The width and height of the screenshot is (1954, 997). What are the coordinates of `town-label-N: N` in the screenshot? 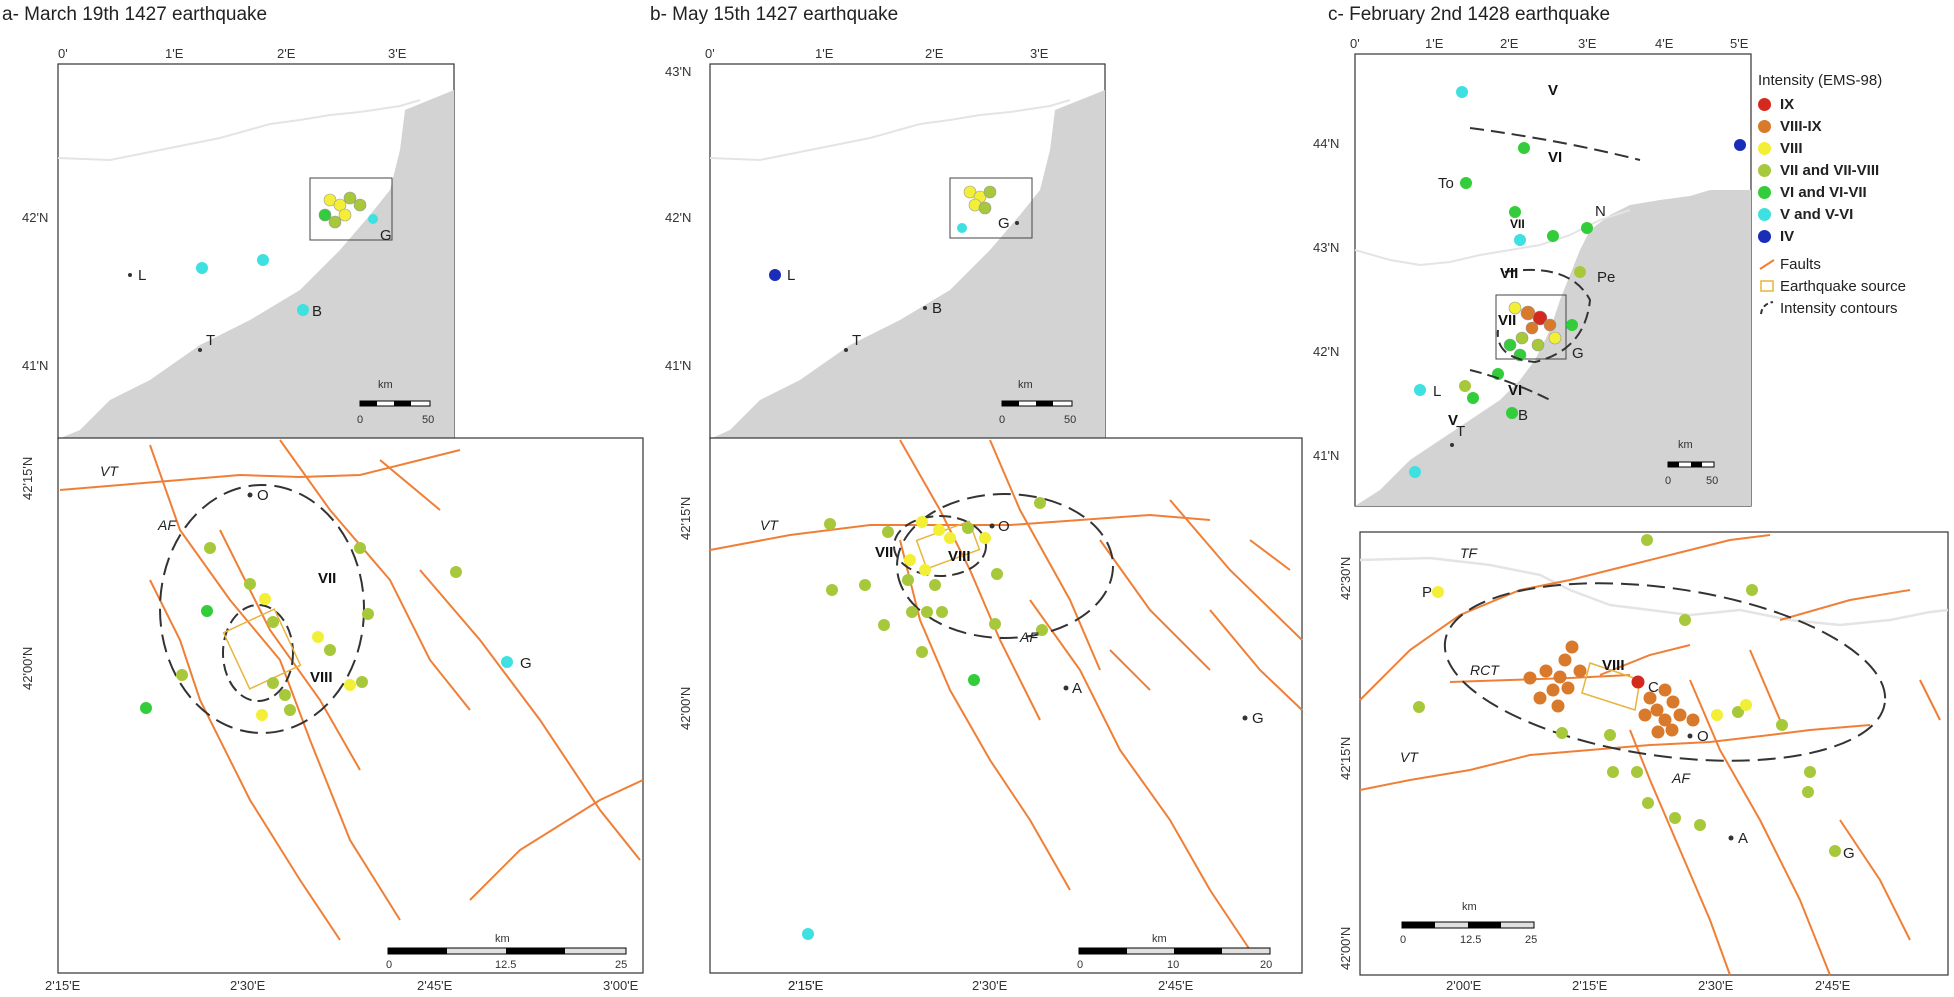 It's located at (1600, 211).